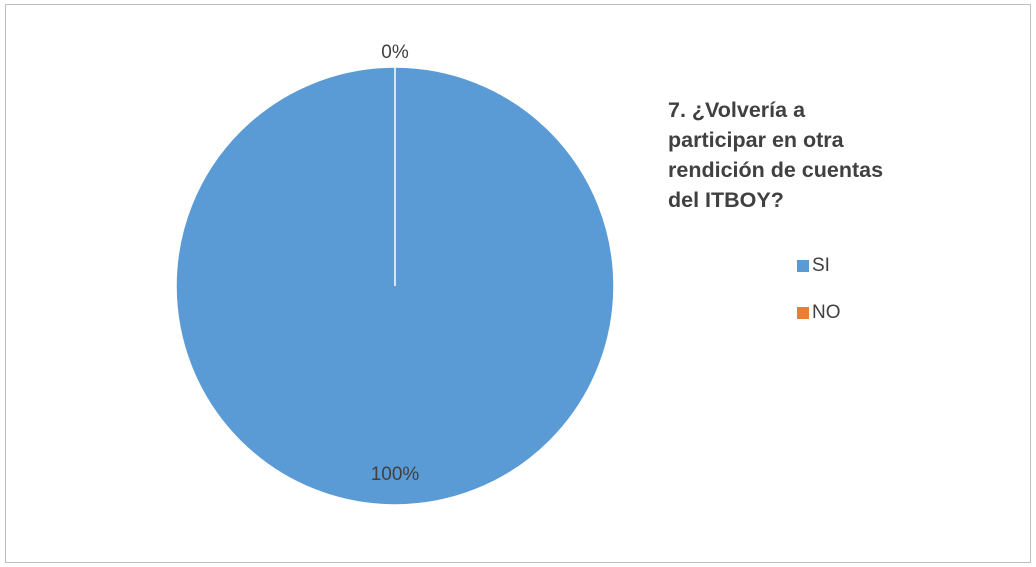  What do you see at coordinates (395, 52) in the screenshot?
I see `data-label-no: 0%` at bounding box center [395, 52].